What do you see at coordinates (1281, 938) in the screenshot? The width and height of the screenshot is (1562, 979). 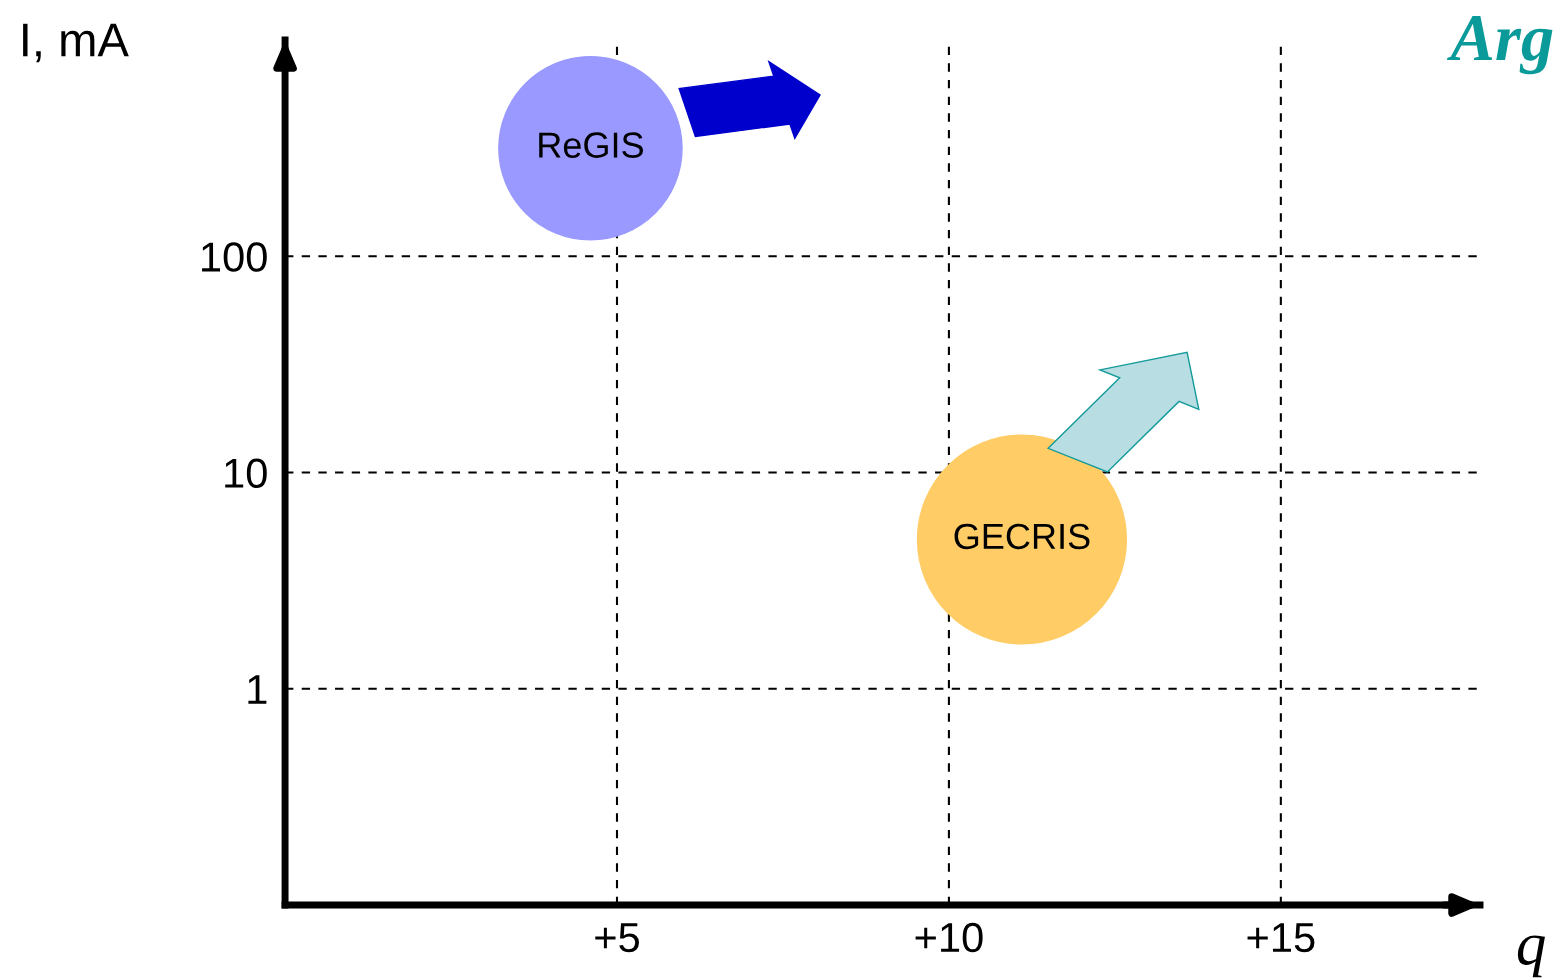 I see `x-tick-label: +15` at bounding box center [1281, 938].